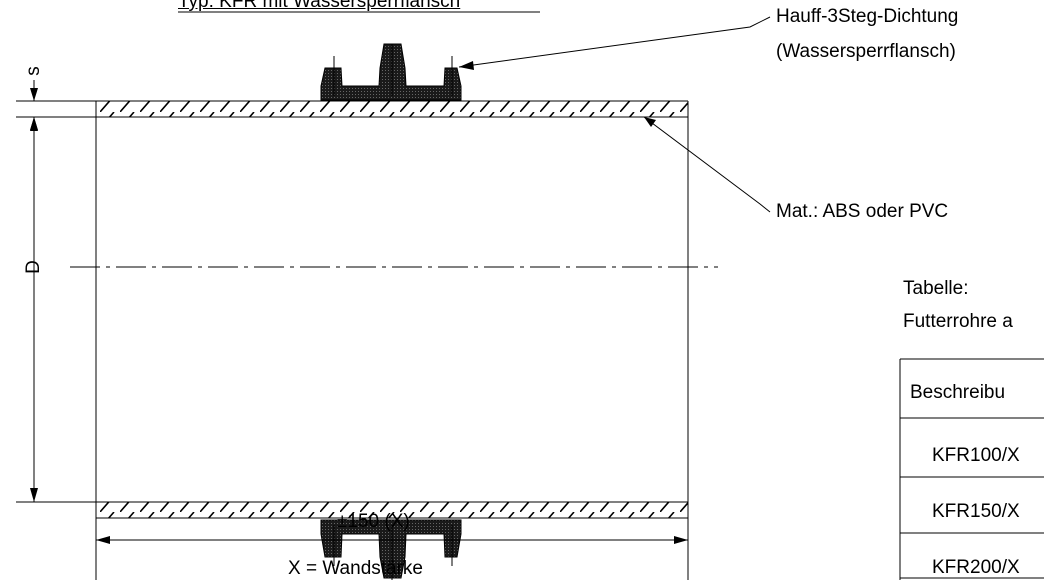 The image size is (1044, 580). Describe the element at coordinates (976, 567) in the screenshot. I see `table-row-3-cell: KFR200/X` at that location.